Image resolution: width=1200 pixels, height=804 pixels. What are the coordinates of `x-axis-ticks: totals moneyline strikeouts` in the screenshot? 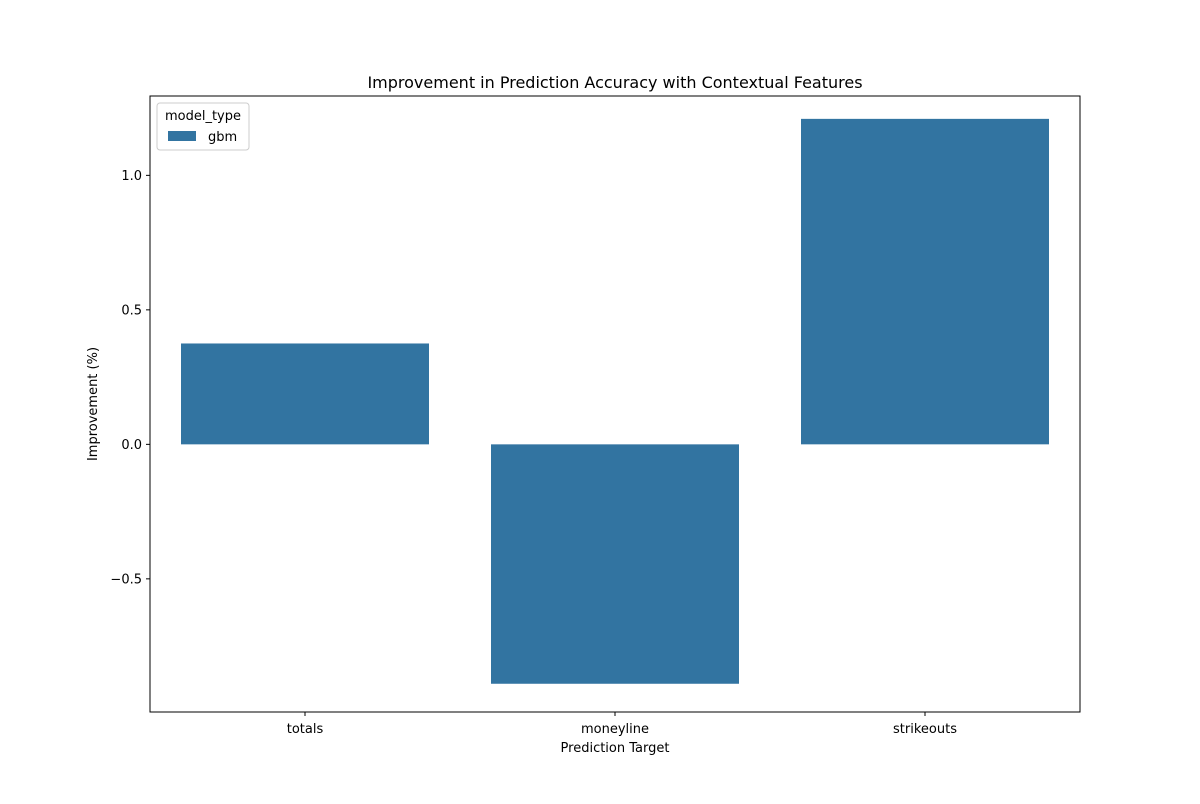 It's located at (622, 724).